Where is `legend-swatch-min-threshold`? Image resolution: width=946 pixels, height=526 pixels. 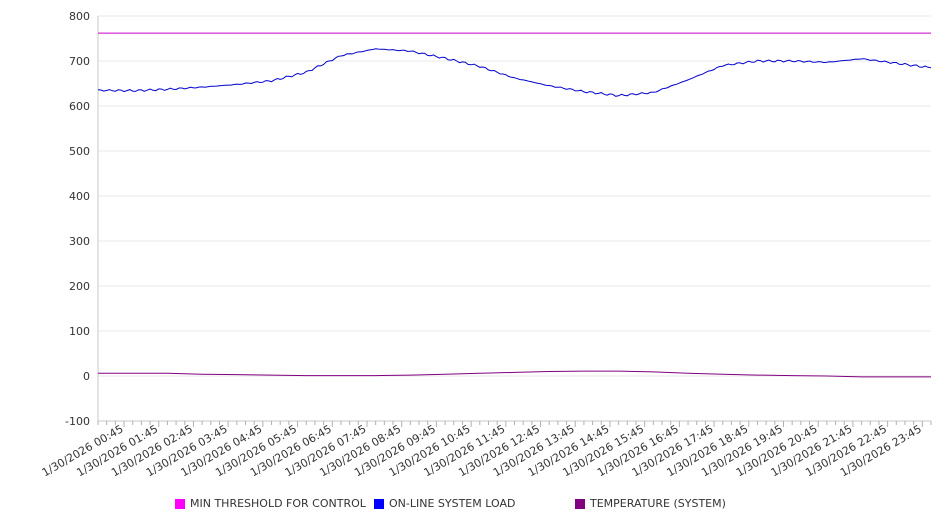
legend-swatch-min-threshold is located at coordinates (180, 503).